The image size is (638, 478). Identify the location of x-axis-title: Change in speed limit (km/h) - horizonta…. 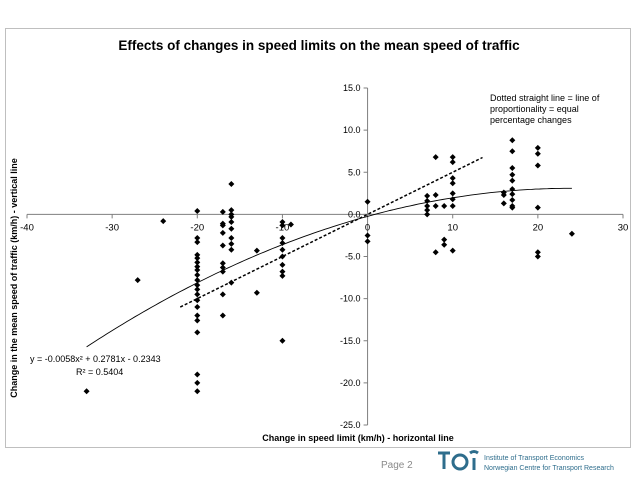
(358, 438).